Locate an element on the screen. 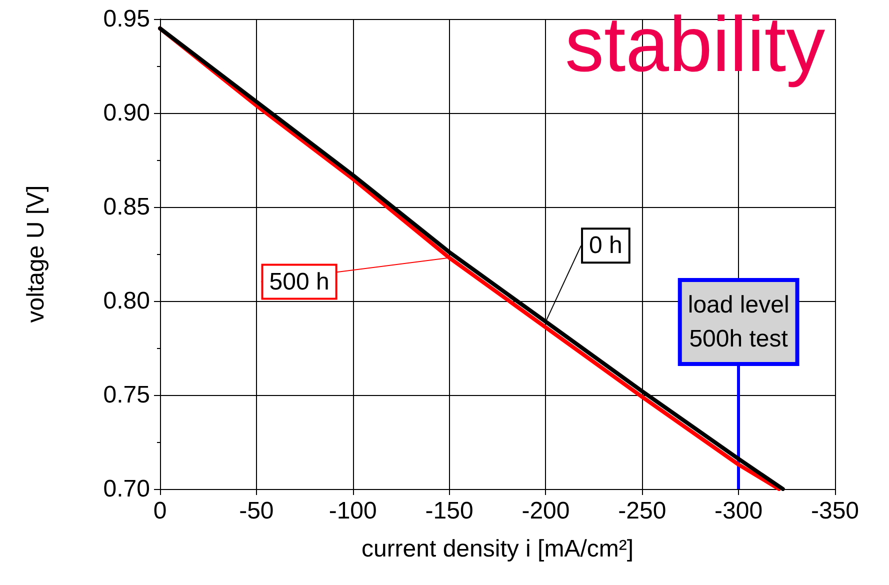 The width and height of the screenshot is (889, 585). y-tick-label: 0.95 is located at coordinates (126, 19).